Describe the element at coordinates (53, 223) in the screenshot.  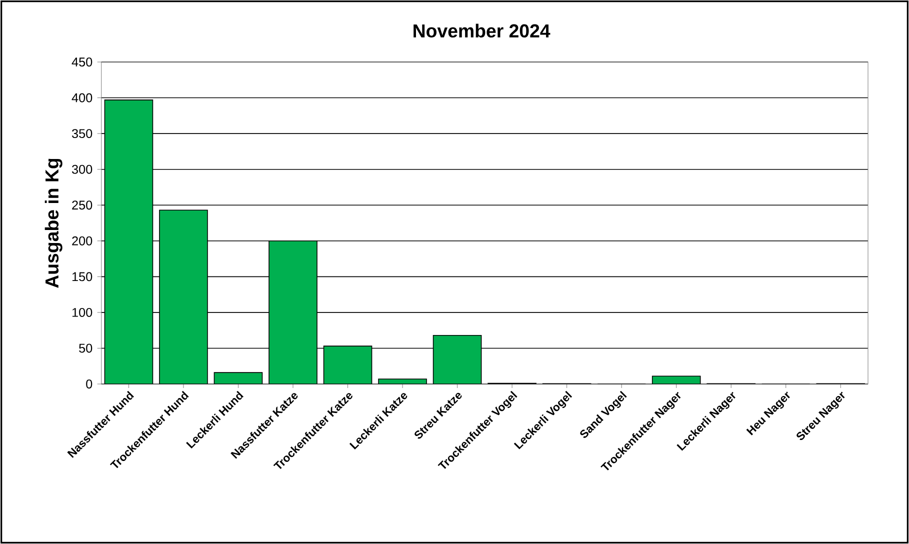
I see `y-axis-title: Ausgabe in Kg` at that location.